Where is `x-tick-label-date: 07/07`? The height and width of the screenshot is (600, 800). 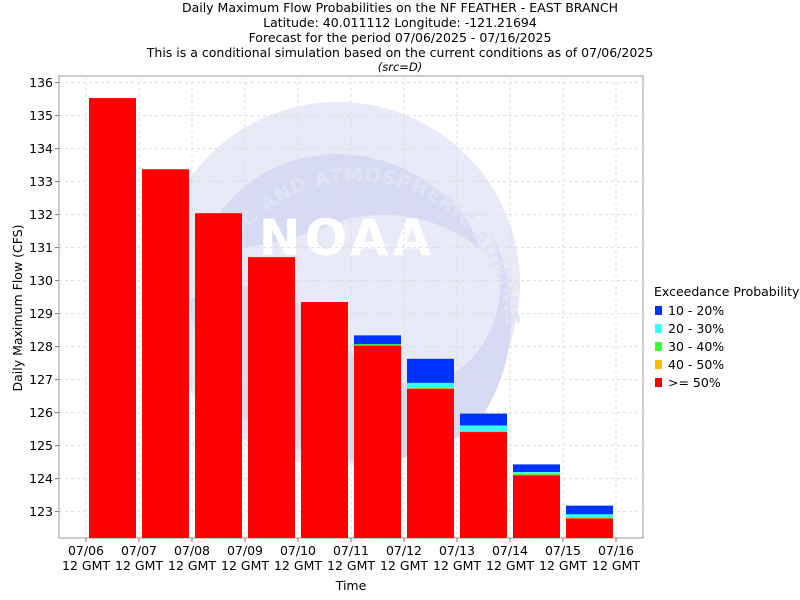
x-tick-label-date: 07/07 is located at coordinates (139, 550).